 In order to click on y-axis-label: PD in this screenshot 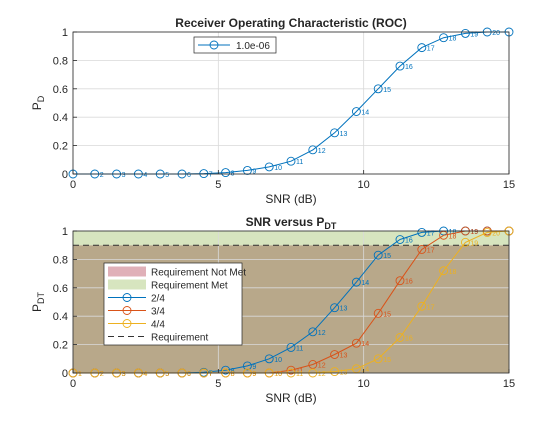, I will do `click(38, 102)`.